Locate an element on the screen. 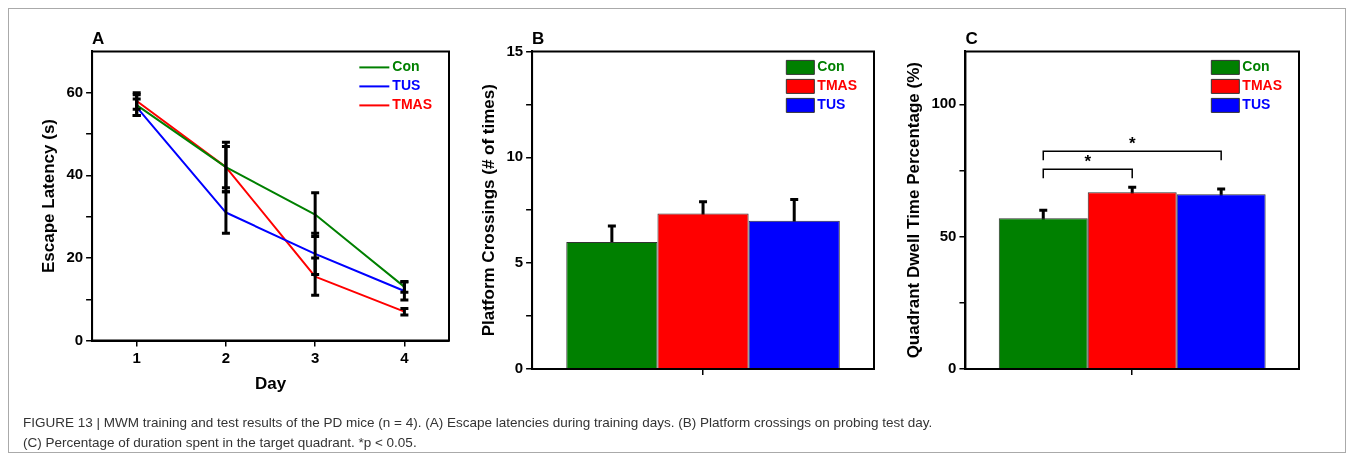 The height and width of the screenshot is (465, 1357). y-axis-title: Quadrant Dwell Time Percentage (%) is located at coordinates (913, 210).